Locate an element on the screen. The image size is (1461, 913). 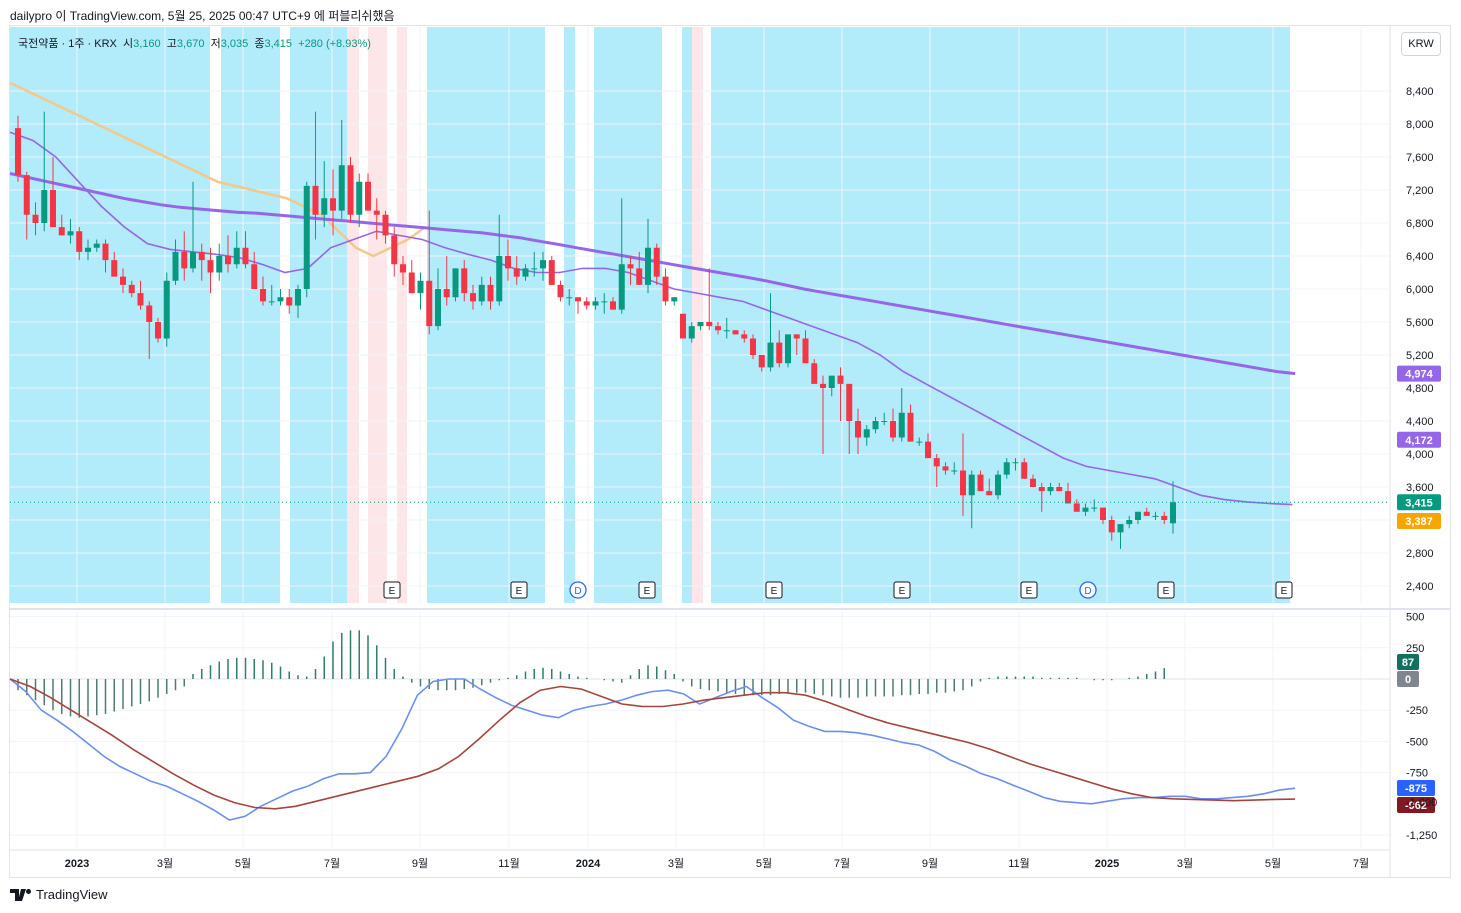
price-tick-label: 2,800 is located at coordinates (1420, 554).